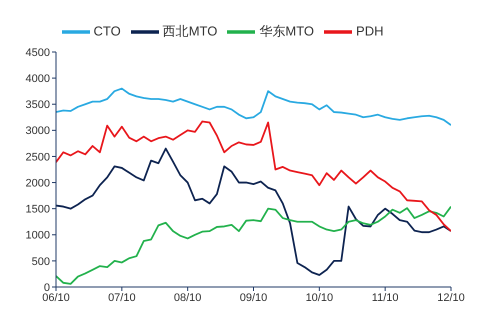 The height and width of the screenshot is (331, 479). What do you see at coordinates (38, 105) in the screenshot?
I see `y-tick-label: 3500` at bounding box center [38, 105].